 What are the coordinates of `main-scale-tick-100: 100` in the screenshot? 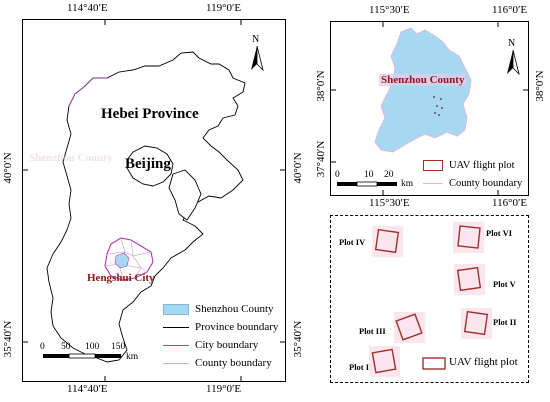 It's located at (92, 347).